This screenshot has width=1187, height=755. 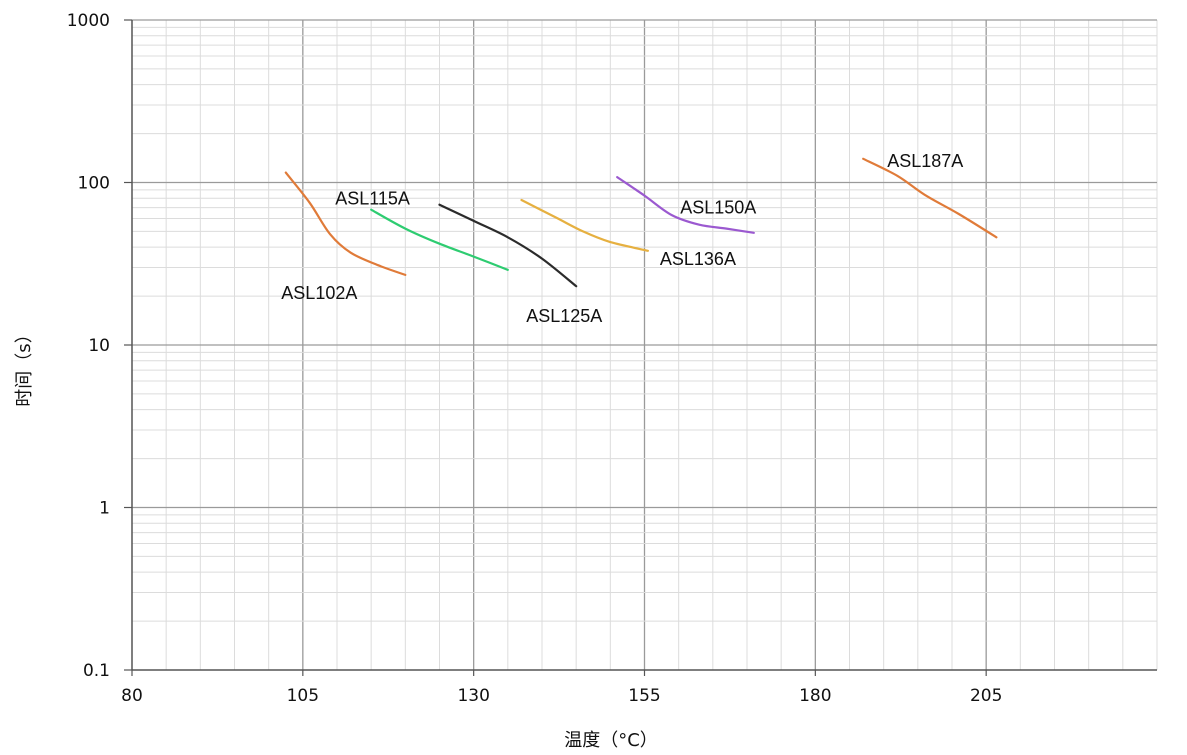 What do you see at coordinates (986, 696) in the screenshot?
I see `x-tick-label: 205` at bounding box center [986, 696].